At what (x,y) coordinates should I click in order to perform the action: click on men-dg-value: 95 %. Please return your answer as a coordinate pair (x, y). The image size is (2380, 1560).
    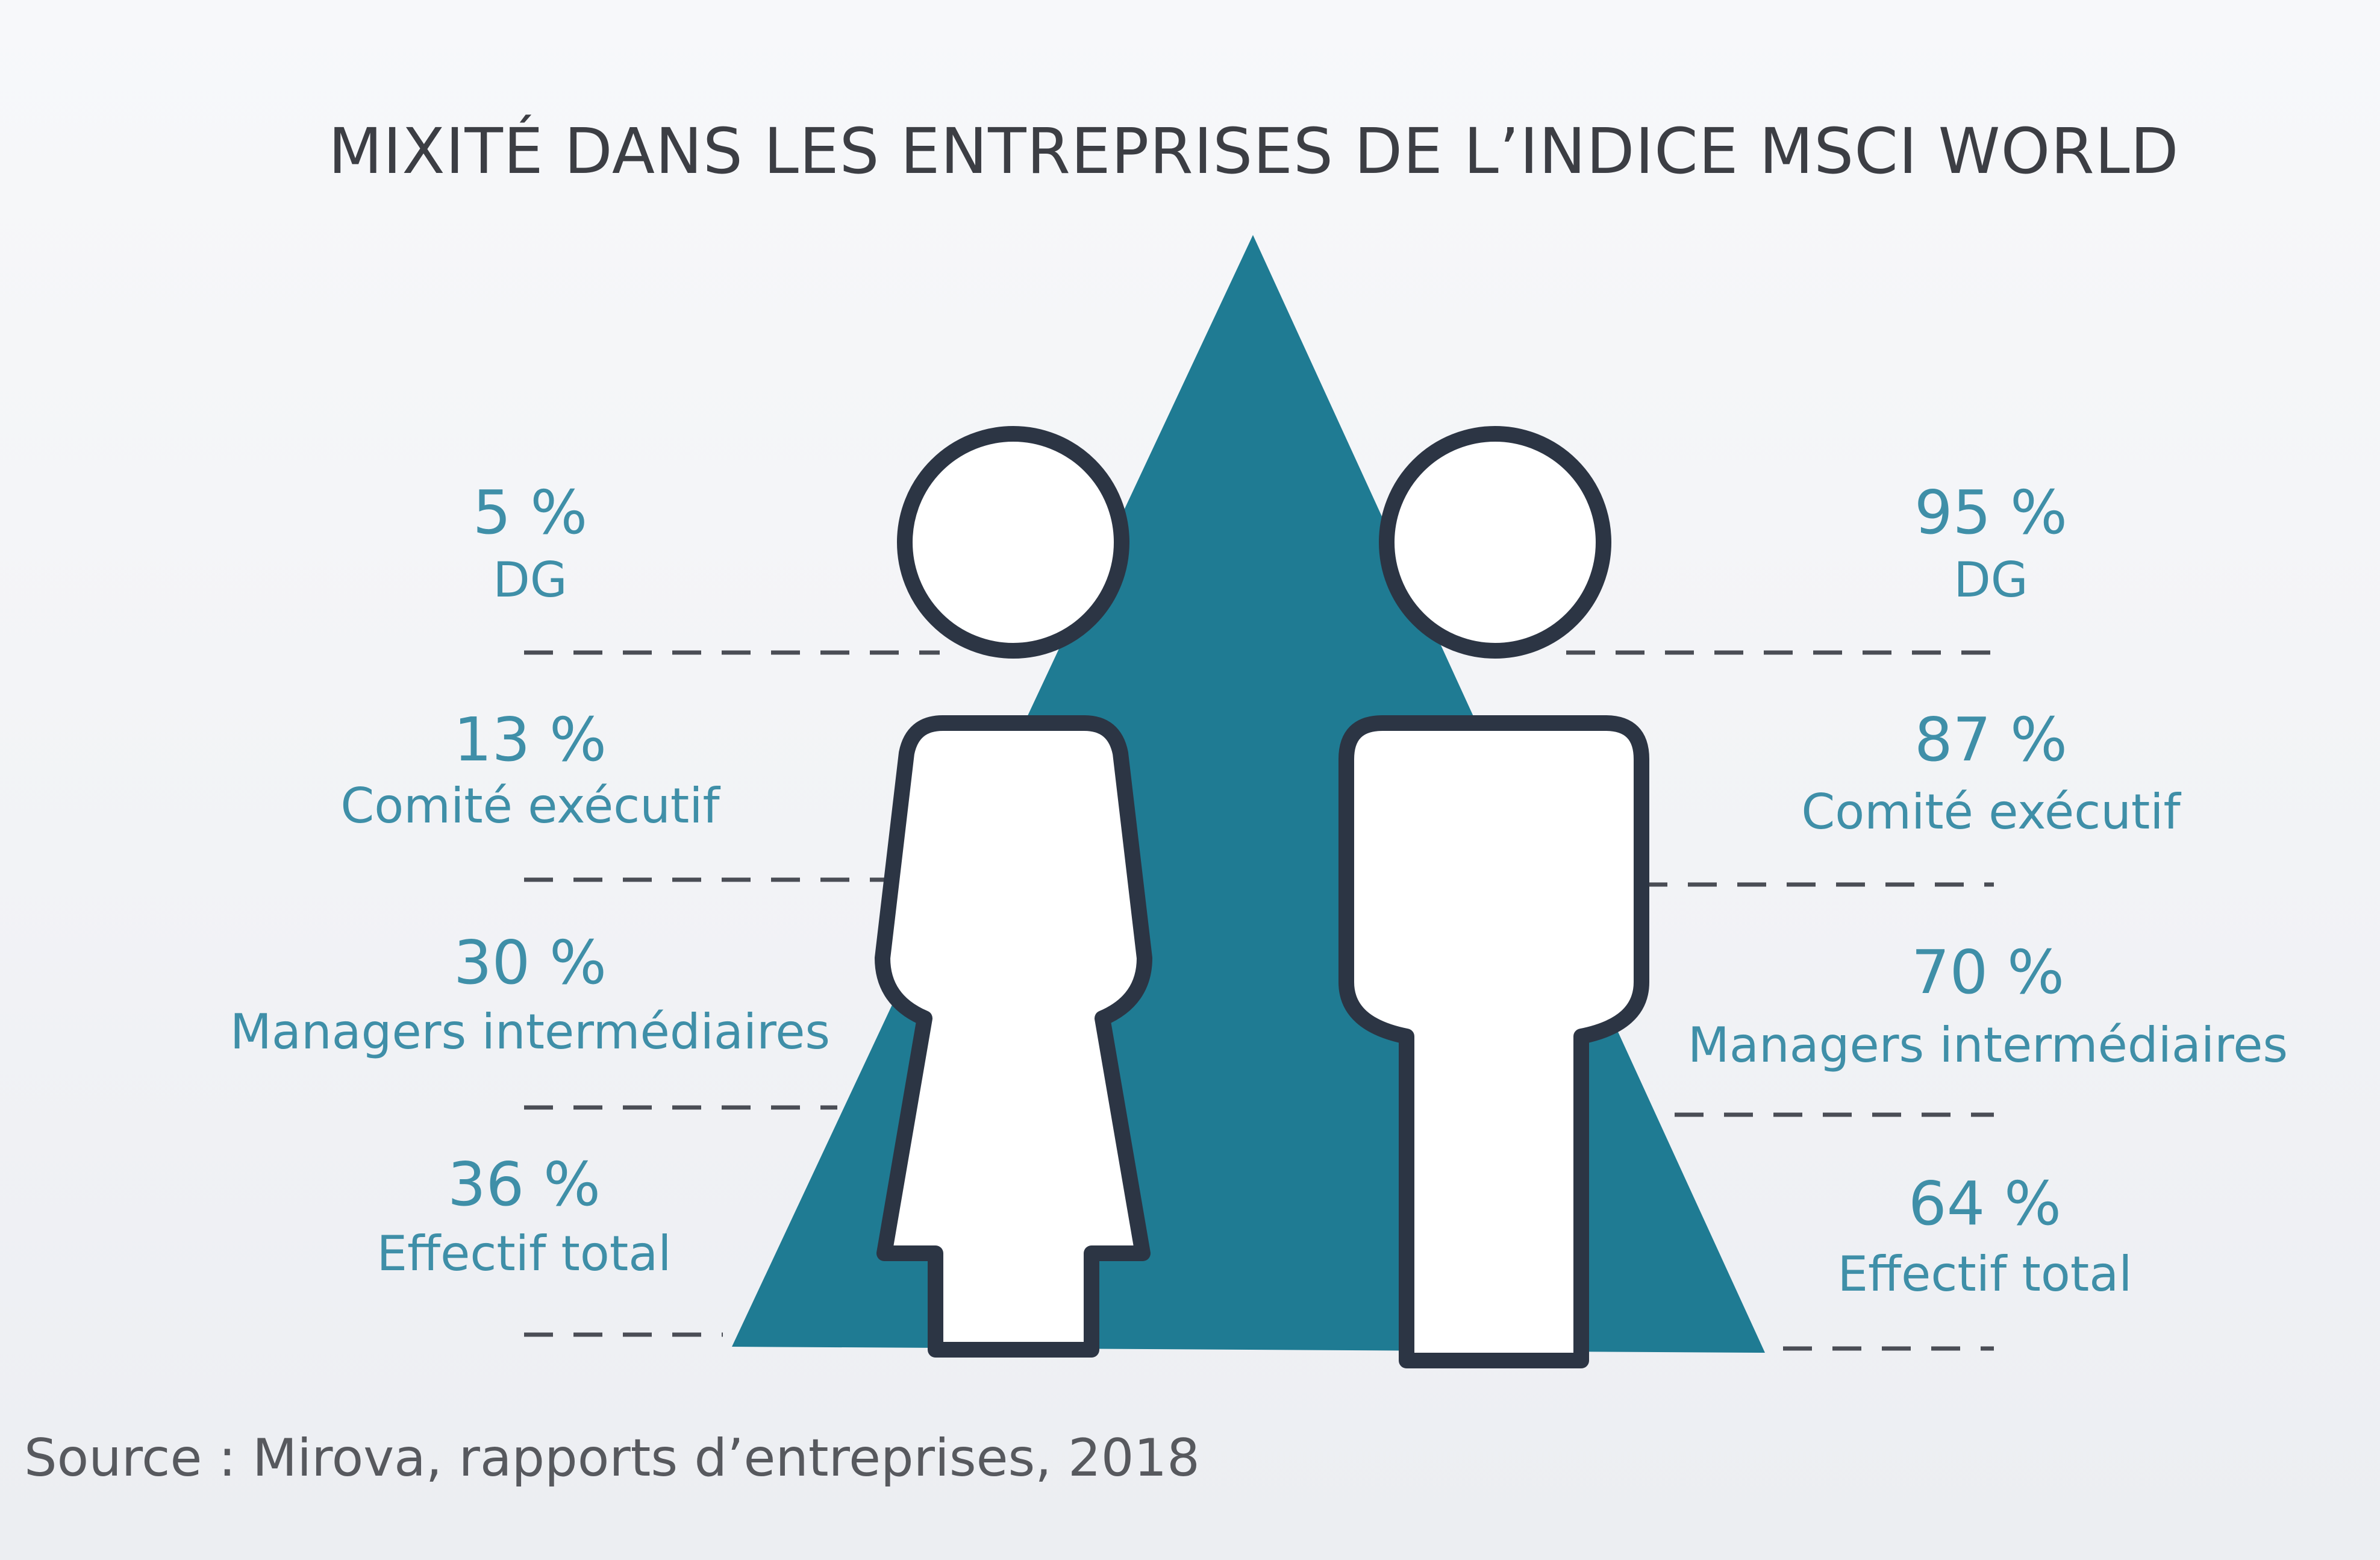
    Looking at the image, I should click on (1990, 512).